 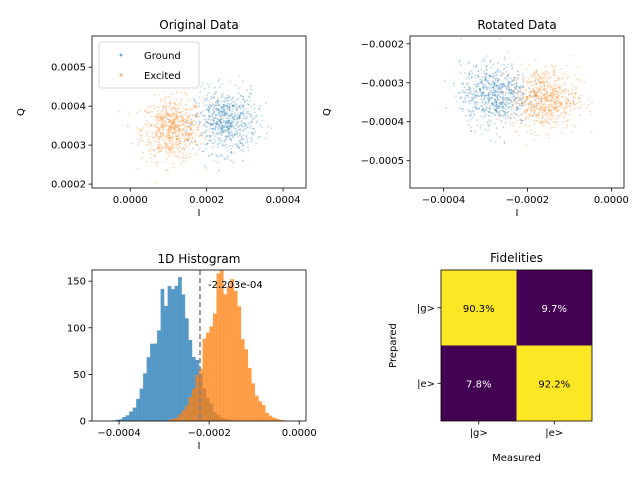 I want to click on x-axis-label: Measured, so click(x=516, y=458).